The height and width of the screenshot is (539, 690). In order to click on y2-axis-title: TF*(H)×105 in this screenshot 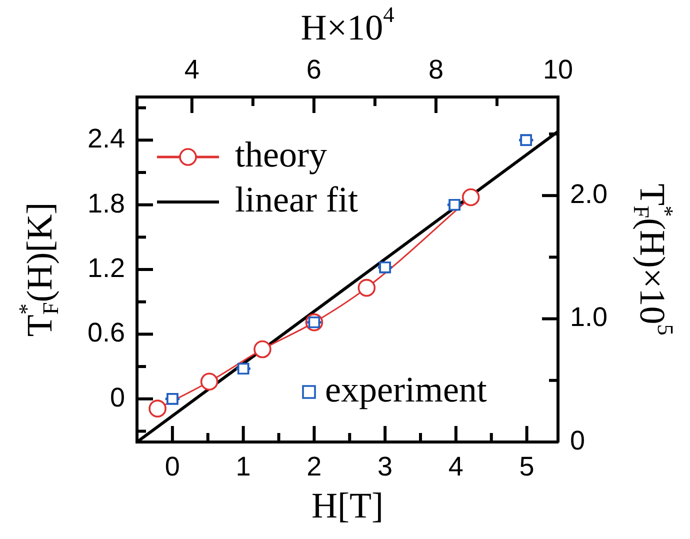, I will do `click(653, 260)`.